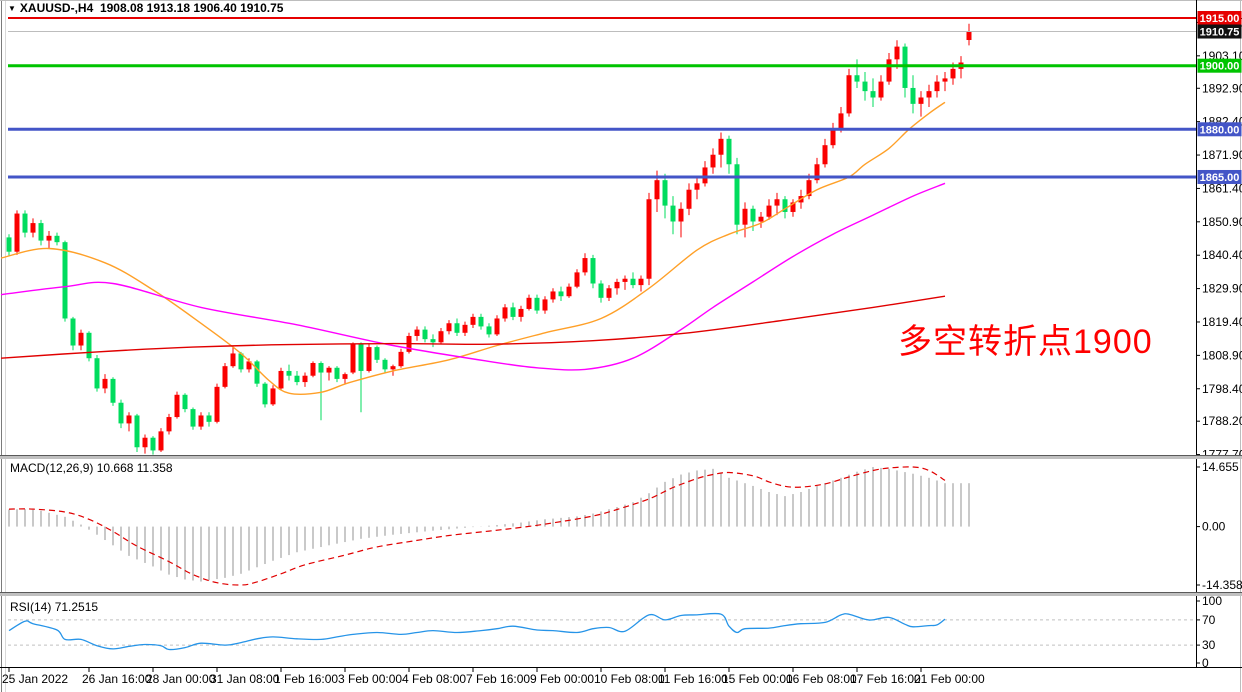  I want to click on svg-text: 7 Feb 16:00, so click(498, 679).